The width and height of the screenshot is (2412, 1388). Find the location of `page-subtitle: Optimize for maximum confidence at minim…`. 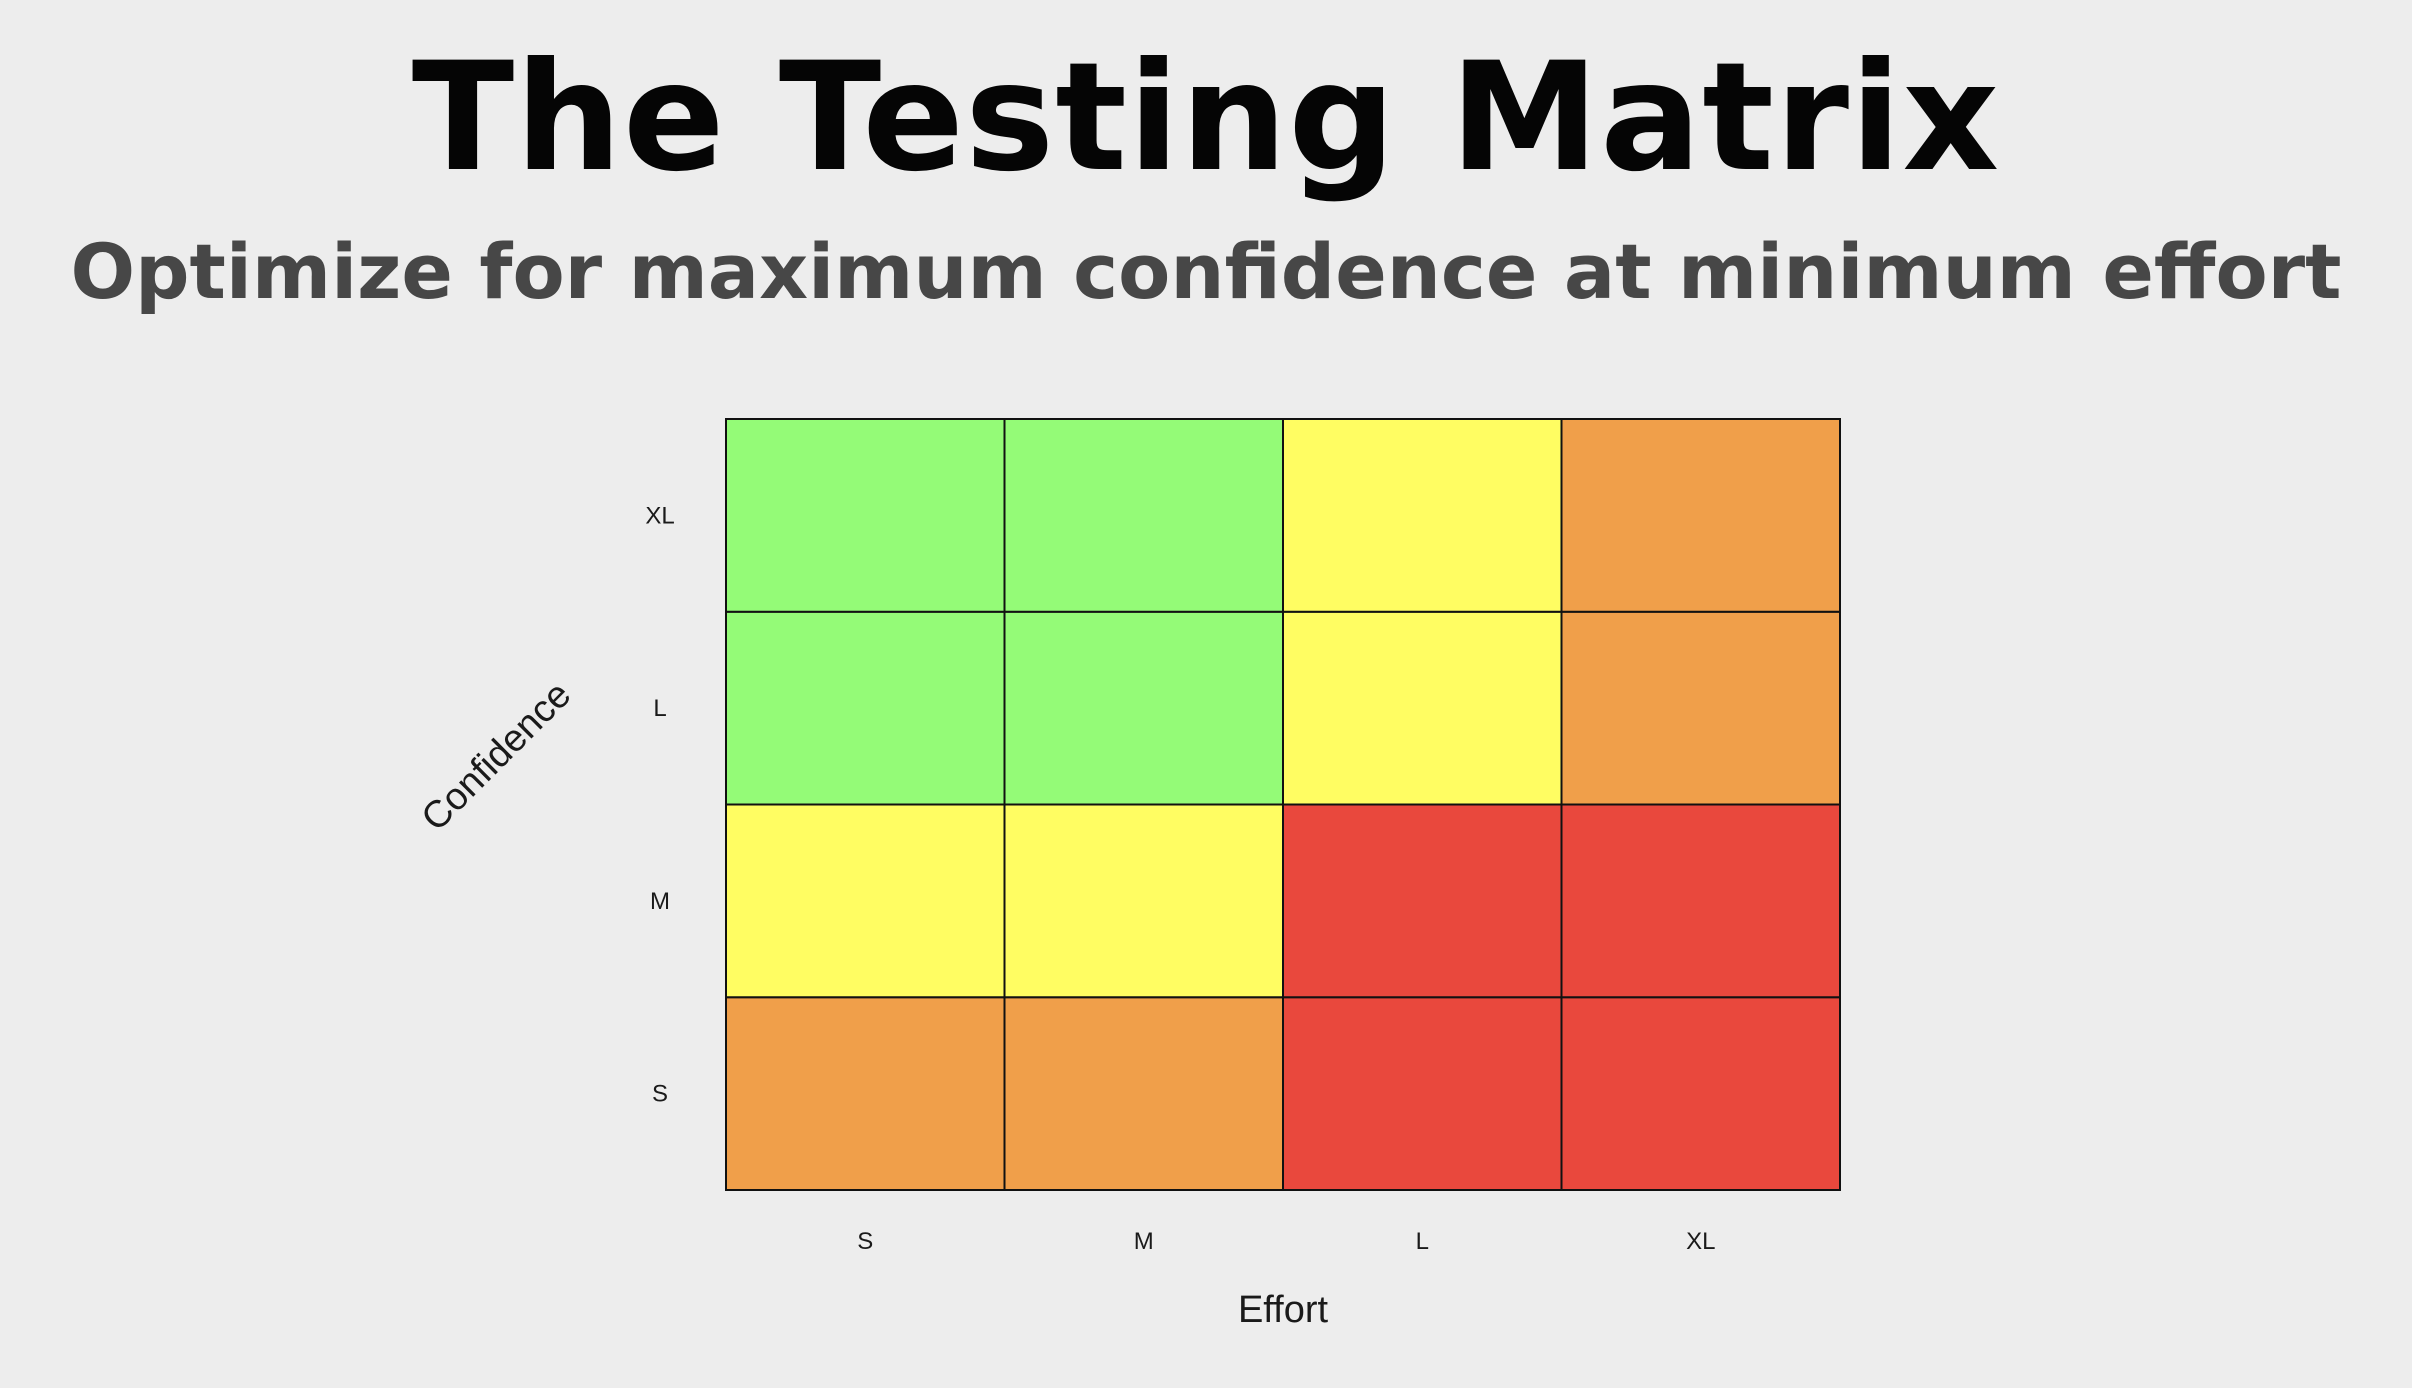

page-subtitle: Optimize for maximum confidence at minim… is located at coordinates (1206, 271).